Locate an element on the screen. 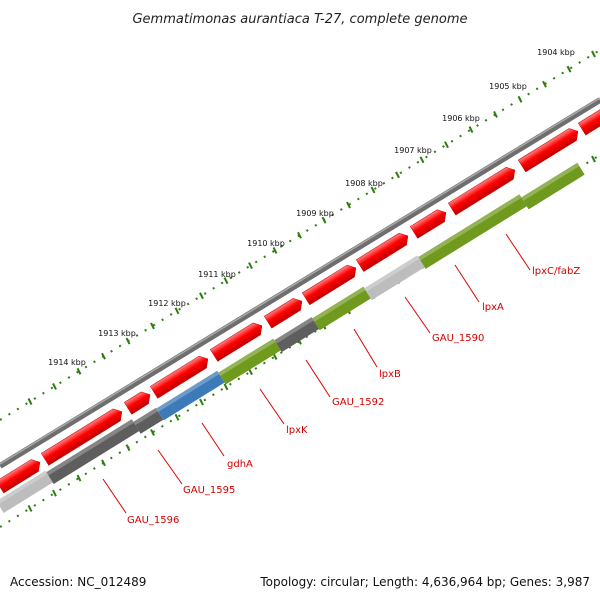 The image size is (600, 600). gene-bar-lpxc-fabz is located at coordinates (553, 186).